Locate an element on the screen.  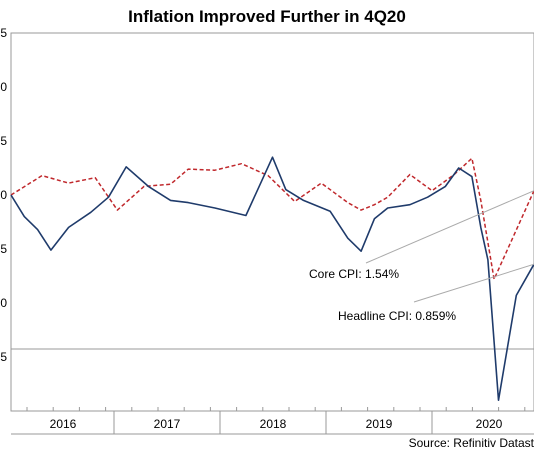
y-axis-labels: 5 0 5 0 5 0 5 is located at coordinates (3, 195).